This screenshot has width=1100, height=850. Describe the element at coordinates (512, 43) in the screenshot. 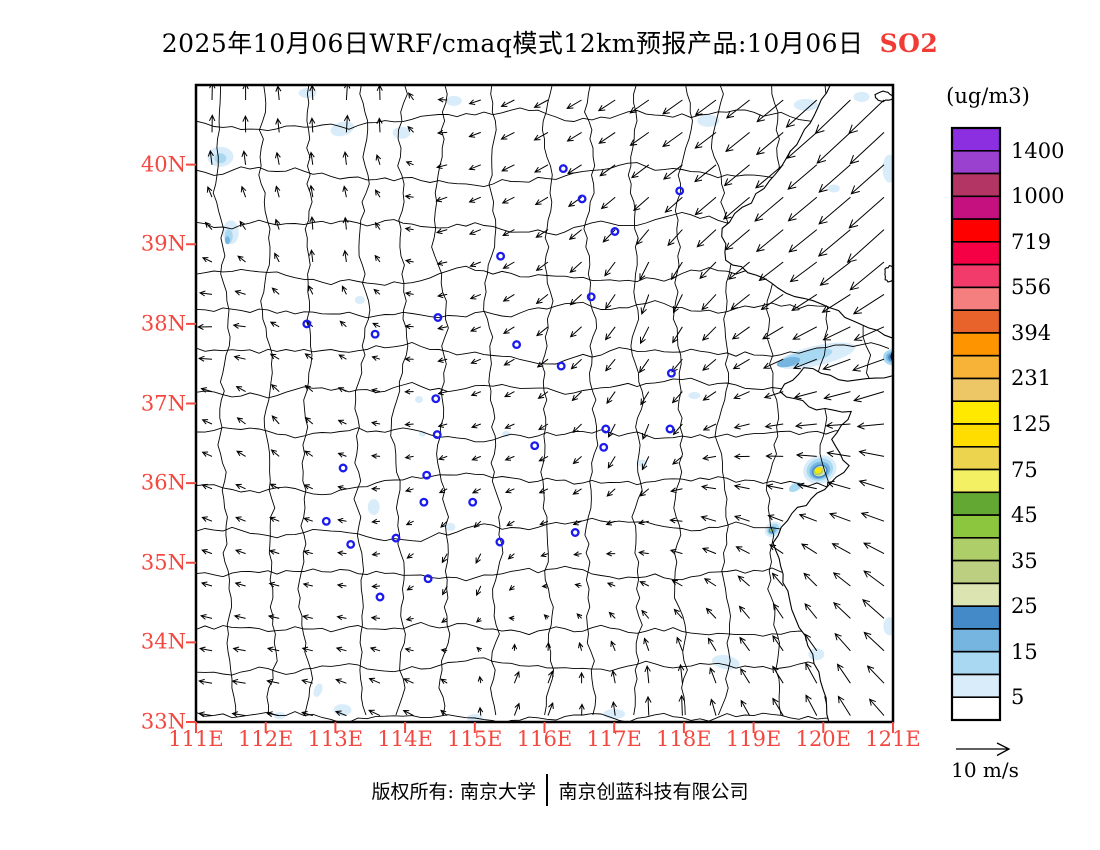

I see `title-main-text: 2025年10月06日WRF/cmaq模式12km预报产品:10月06日` at that location.